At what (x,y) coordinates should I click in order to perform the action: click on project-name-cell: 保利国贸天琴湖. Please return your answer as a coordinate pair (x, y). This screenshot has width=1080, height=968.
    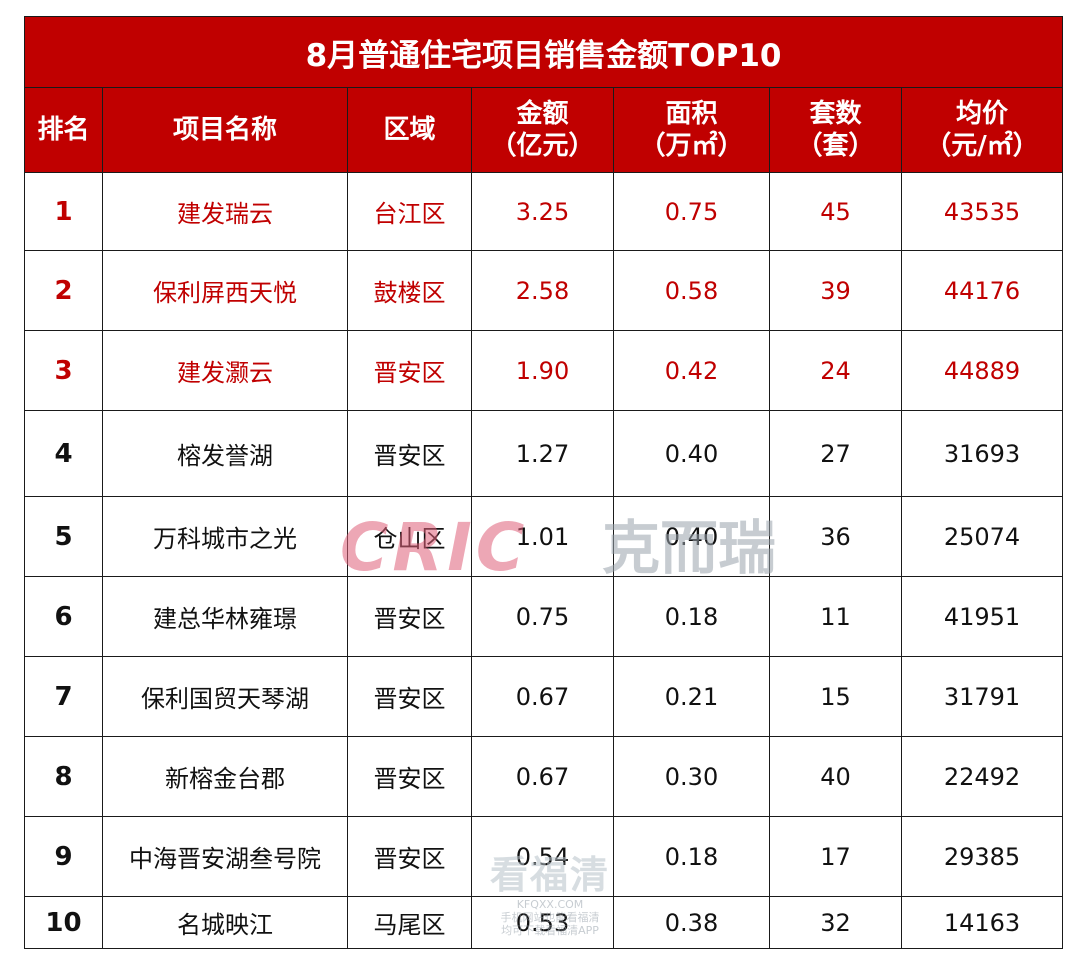
    Looking at the image, I should click on (225, 696).